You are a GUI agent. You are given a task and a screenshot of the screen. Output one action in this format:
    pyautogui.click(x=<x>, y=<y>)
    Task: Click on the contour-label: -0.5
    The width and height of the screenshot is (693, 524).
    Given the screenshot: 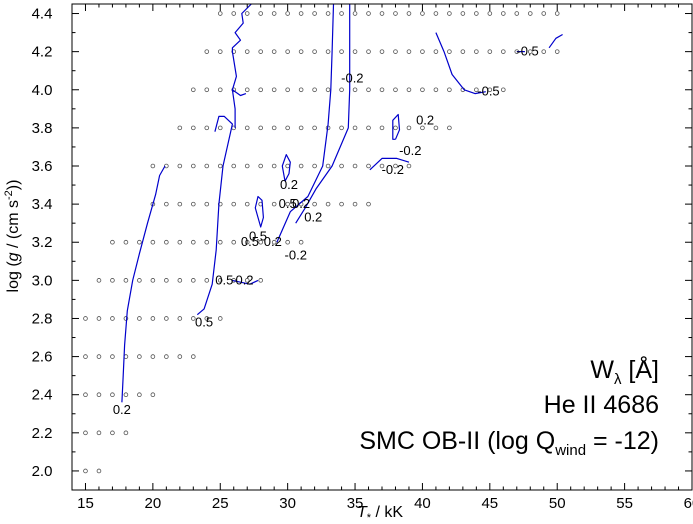 What is the action you would take?
    pyautogui.click(x=488, y=91)
    